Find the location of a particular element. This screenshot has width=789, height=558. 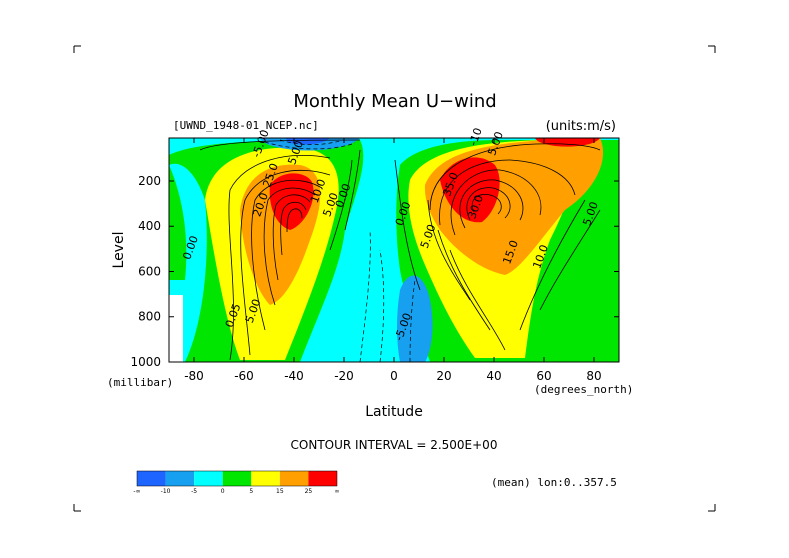

colorbar-label: 25 is located at coordinates (309, 491).